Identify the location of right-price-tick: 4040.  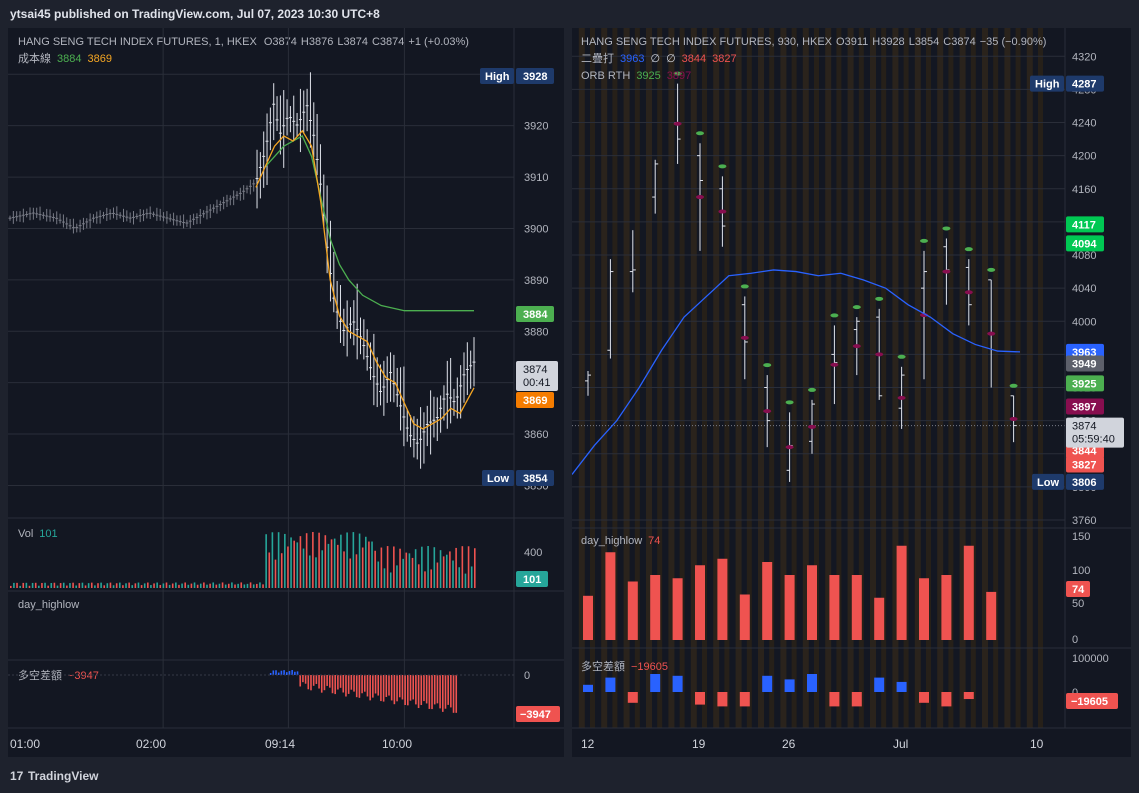
(1084, 289).